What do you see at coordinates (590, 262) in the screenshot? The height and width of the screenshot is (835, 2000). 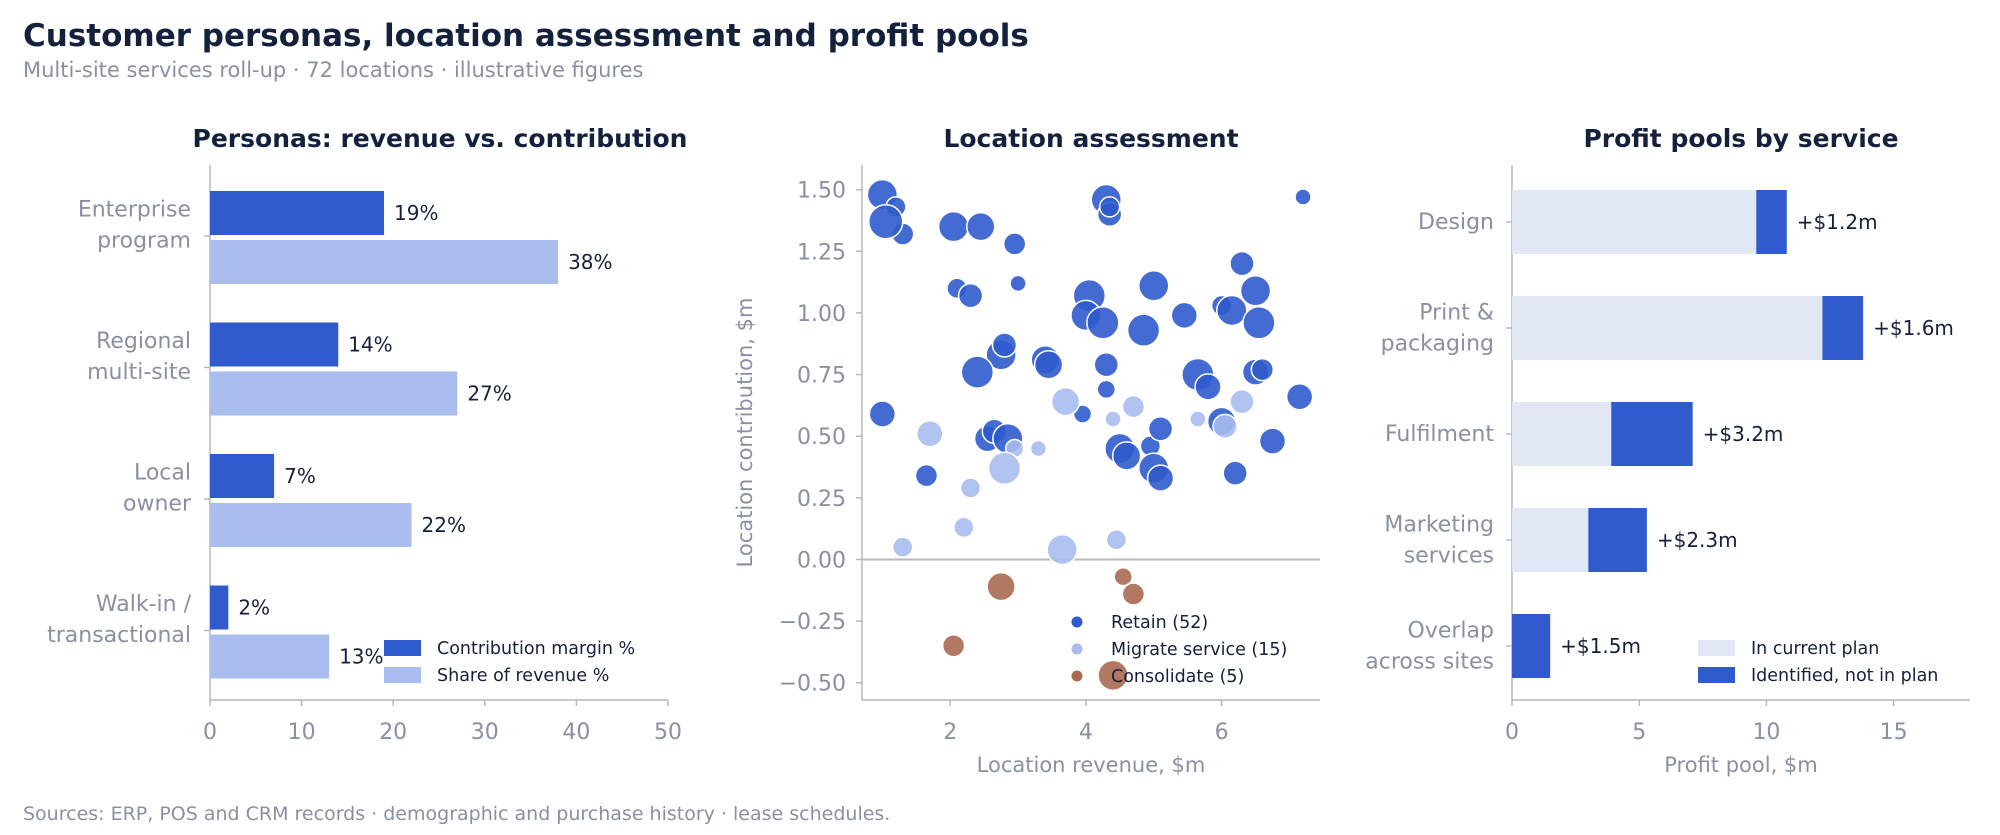 I see `data-label: 38%` at bounding box center [590, 262].